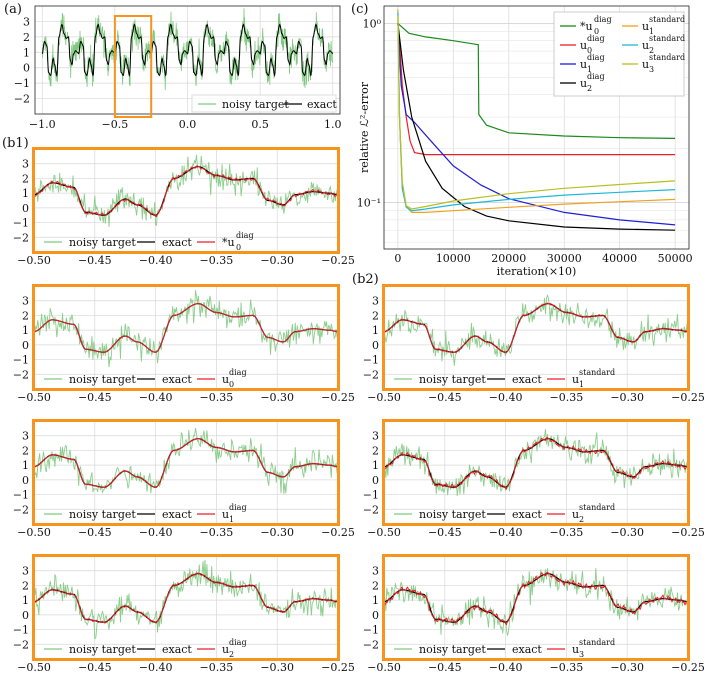  Describe the element at coordinates (675, 258) in the screenshot. I see `xtick-label: 50000` at that location.